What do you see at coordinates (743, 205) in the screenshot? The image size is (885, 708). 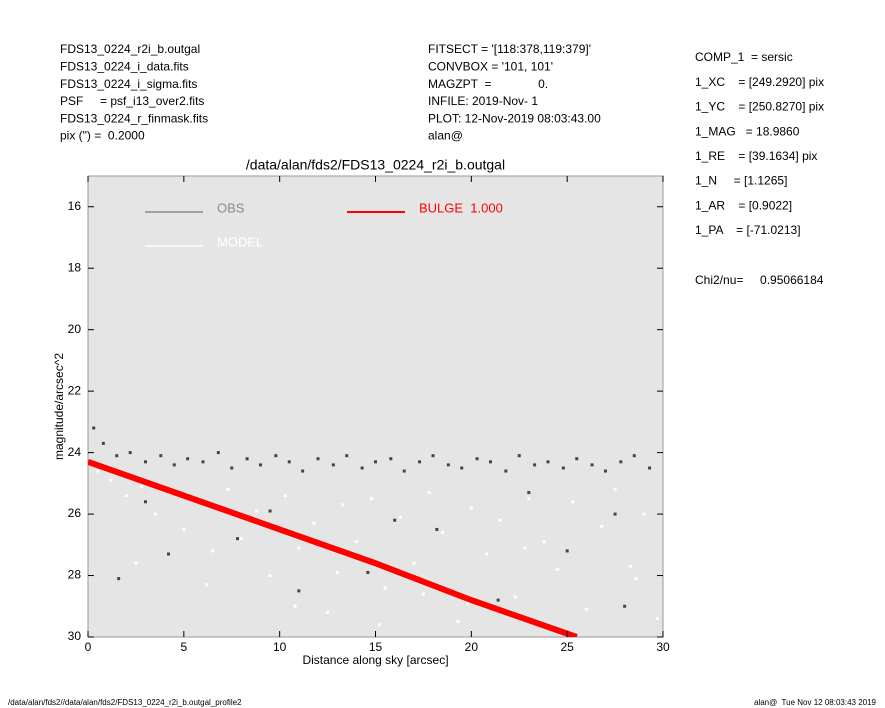 I see `fit-param: 1_AR = [0.9022]` at bounding box center [743, 205].